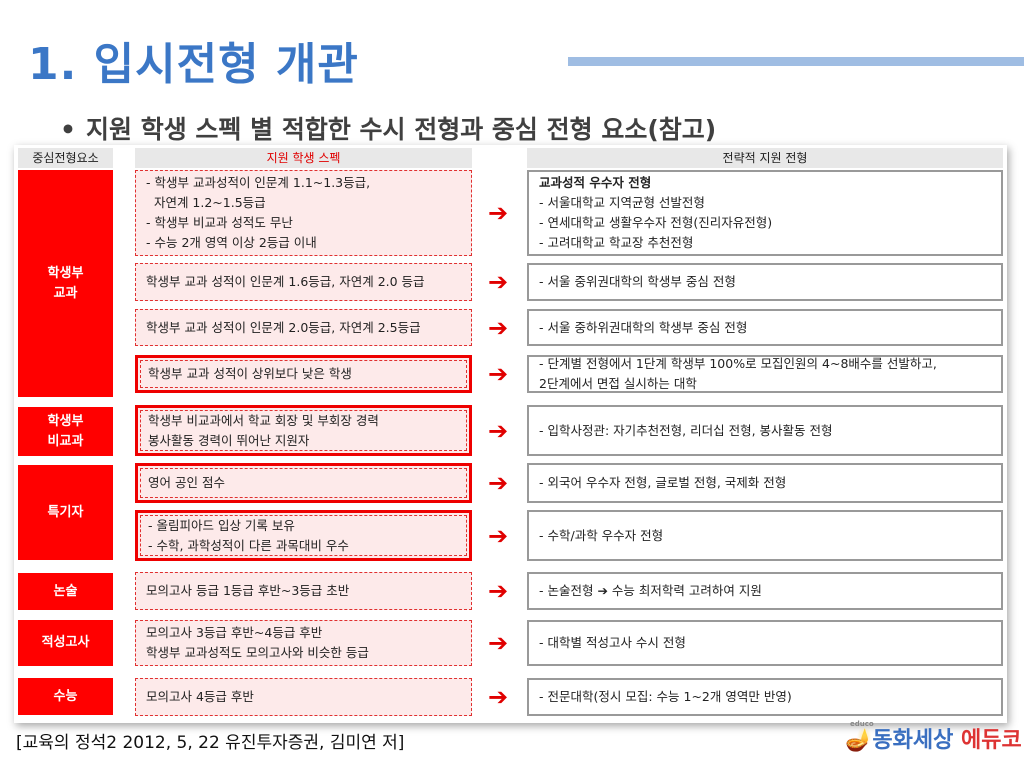 Image resolution: width=1024 pixels, height=768 pixels. I want to click on header-strategy: 전략적 지원 전형, so click(765, 158).